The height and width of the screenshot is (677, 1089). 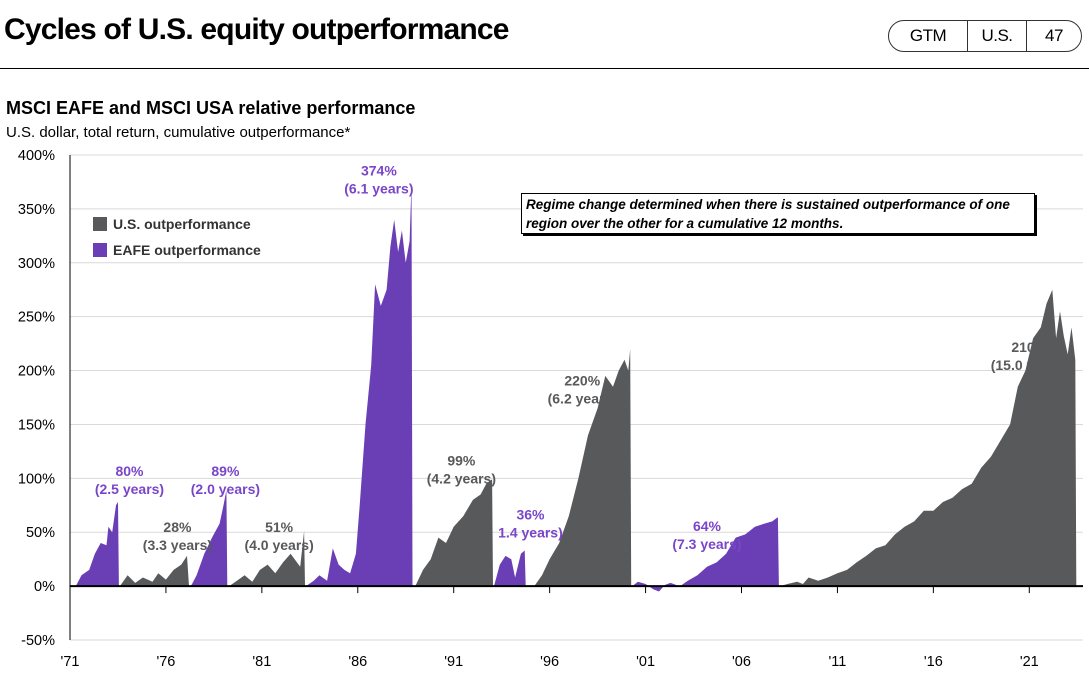 What do you see at coordinates (928, 36) in the screenshot?
I see `badge-guide: GTM` at bounding box center [928, 36].